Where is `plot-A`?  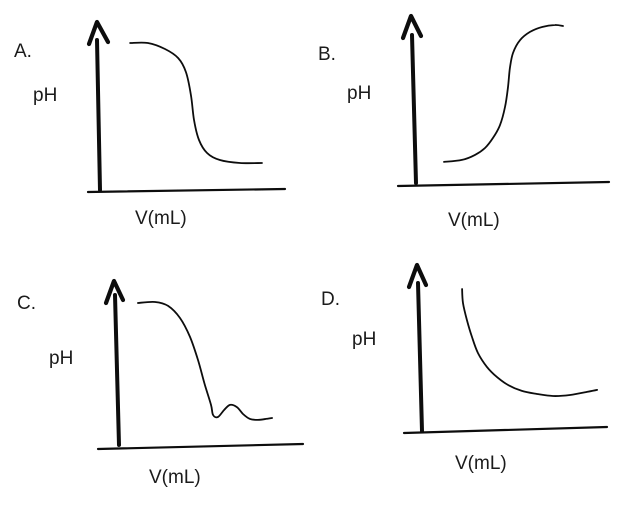 plot-A is located at coordinates (186, 106).